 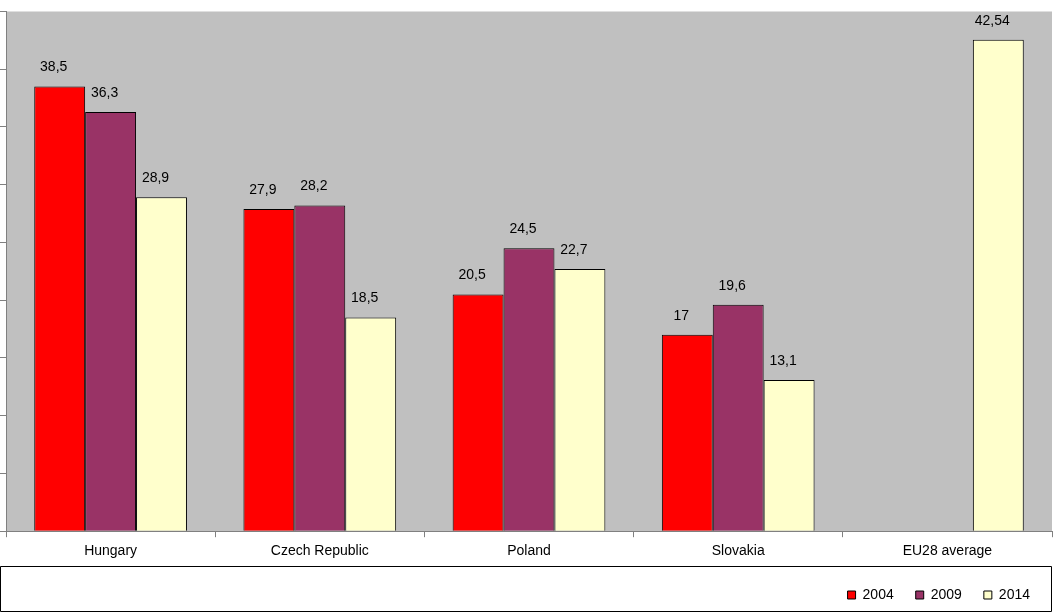 I want to click on data-label: 24,5, so click(x=523, y=228).